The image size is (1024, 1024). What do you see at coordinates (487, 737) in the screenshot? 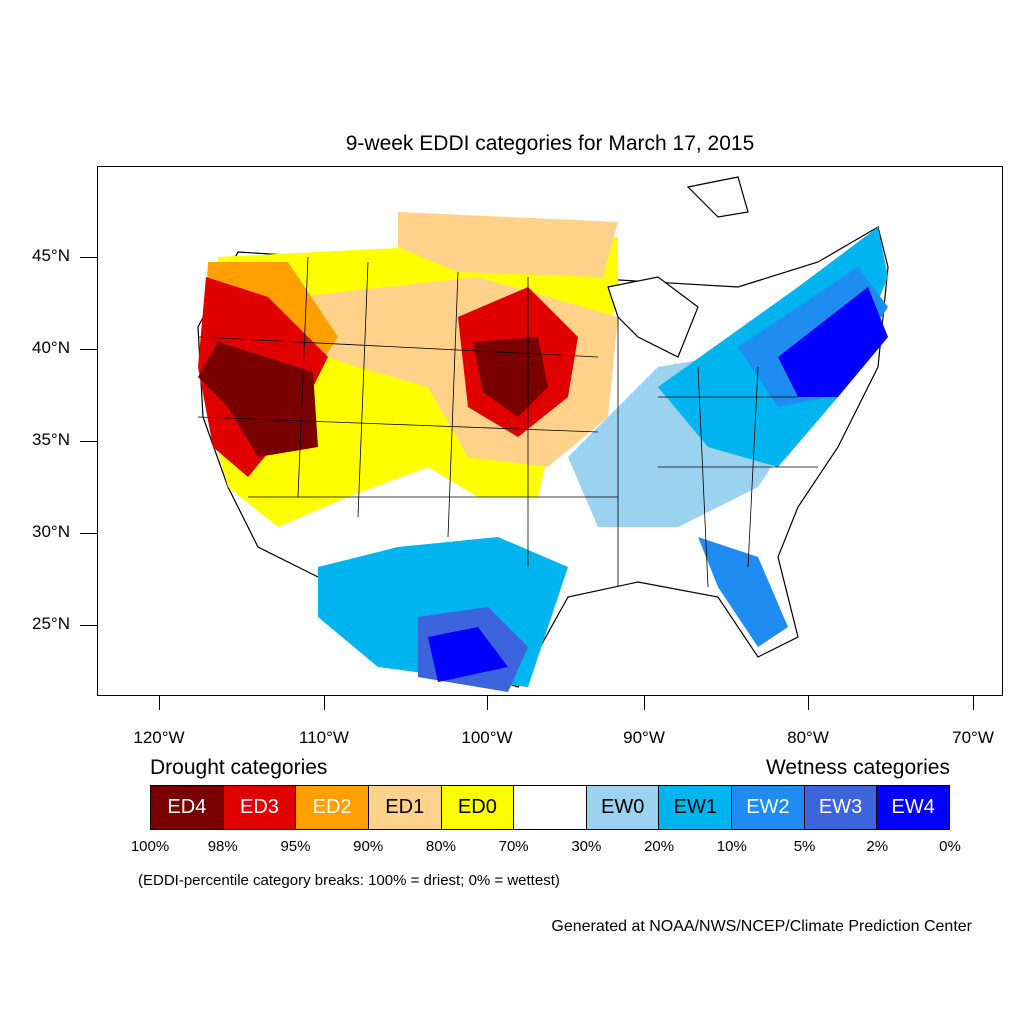
I see `lon-label-100: 100°W` at bounding box center [487, 737].